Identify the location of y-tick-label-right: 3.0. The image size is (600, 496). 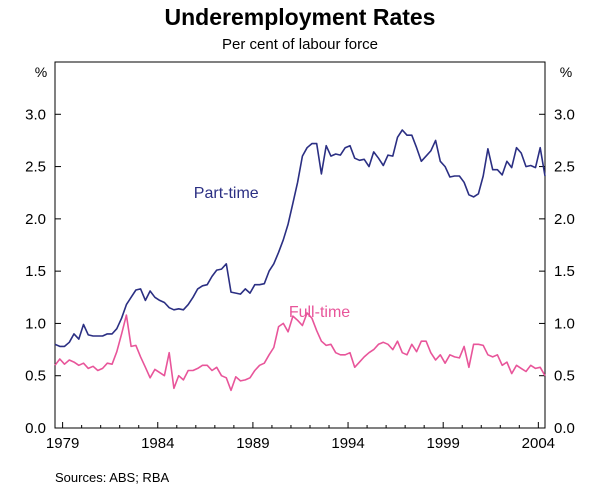
(564, 114).